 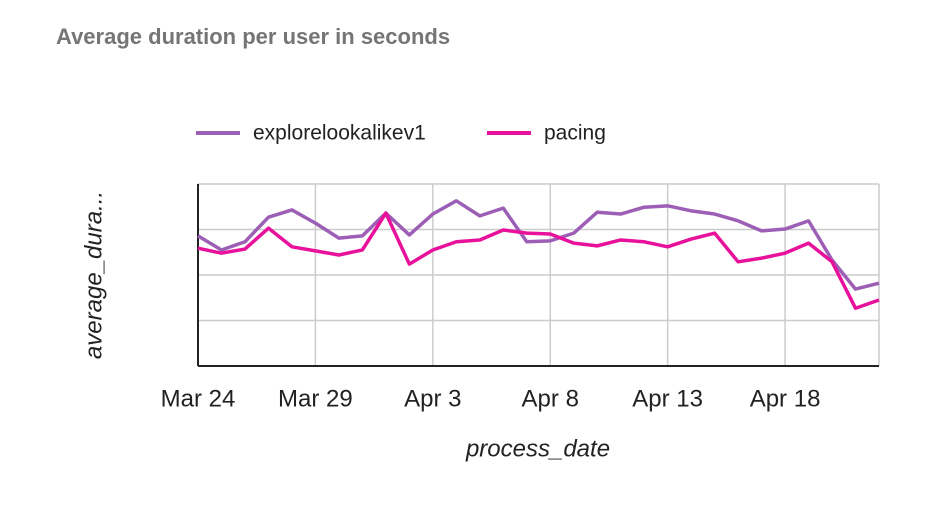 I want to click on legend-label: explorelookalikev1, so click(x=339, y=133).